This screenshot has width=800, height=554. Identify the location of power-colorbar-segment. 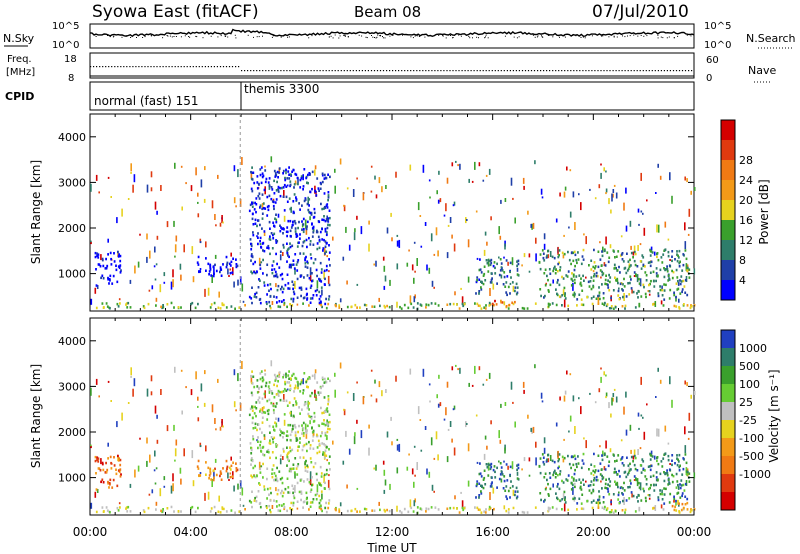
(728, 250).